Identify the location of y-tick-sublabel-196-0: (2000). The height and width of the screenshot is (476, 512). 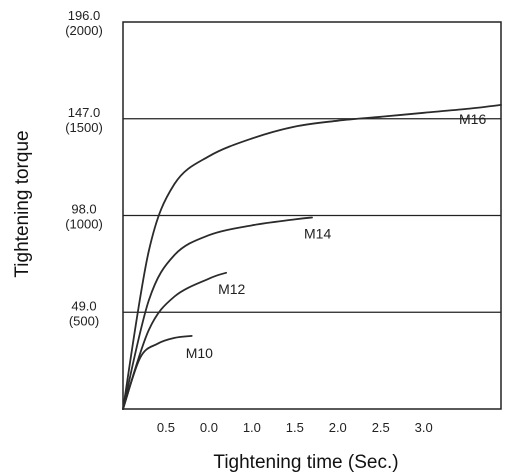
(84, 30).